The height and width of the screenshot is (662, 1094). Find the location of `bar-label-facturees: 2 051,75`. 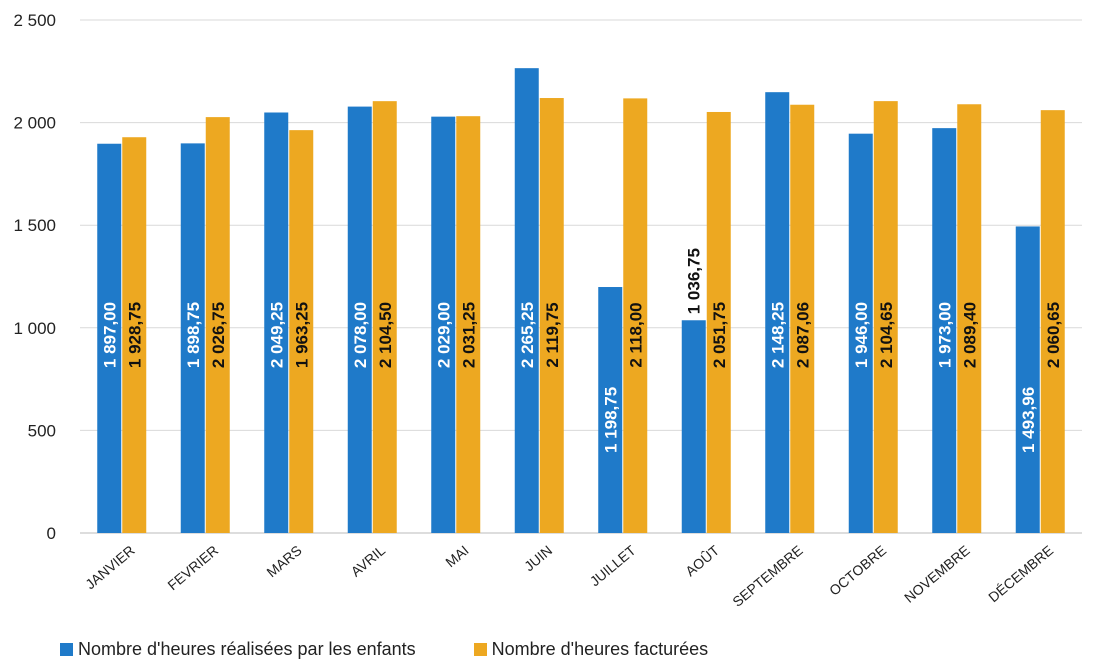

bar-label-facturees: 2 051,75 is located at coordinates (719, 335).